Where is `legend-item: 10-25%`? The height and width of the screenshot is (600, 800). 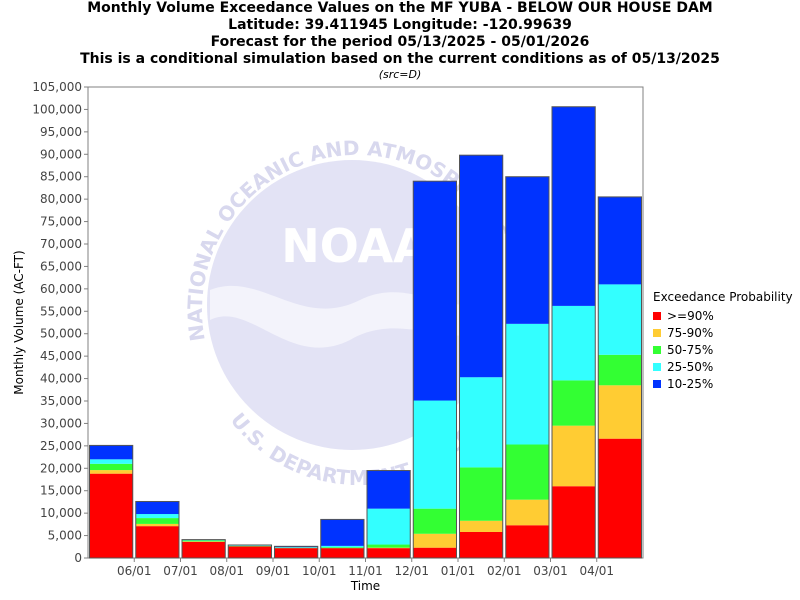
legend-item: 10-25% is located at coordinates (723, 383).